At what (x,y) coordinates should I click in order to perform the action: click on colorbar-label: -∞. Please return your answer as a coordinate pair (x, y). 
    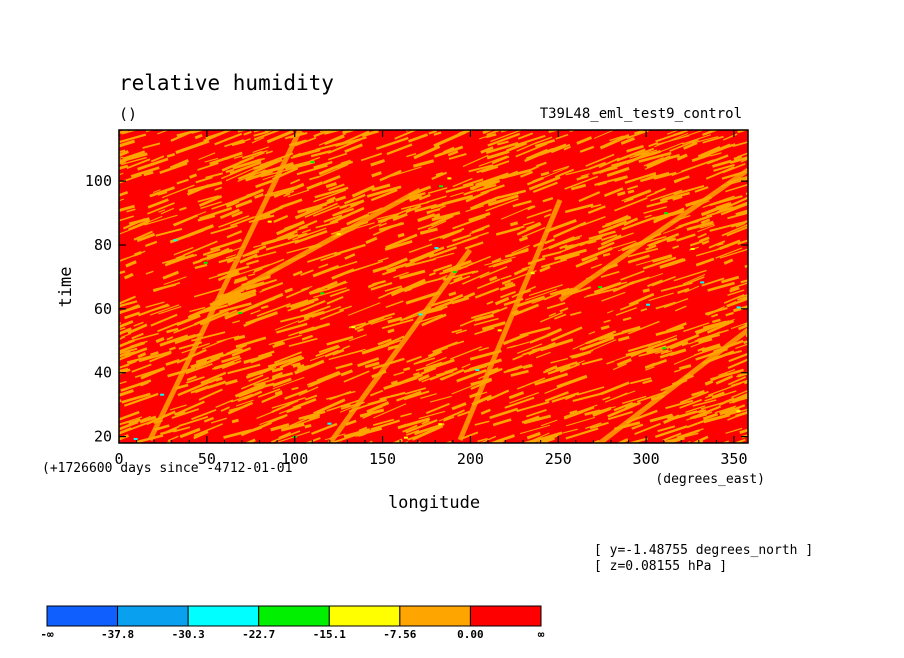
    Looking at the image, I should click on (47, 634).